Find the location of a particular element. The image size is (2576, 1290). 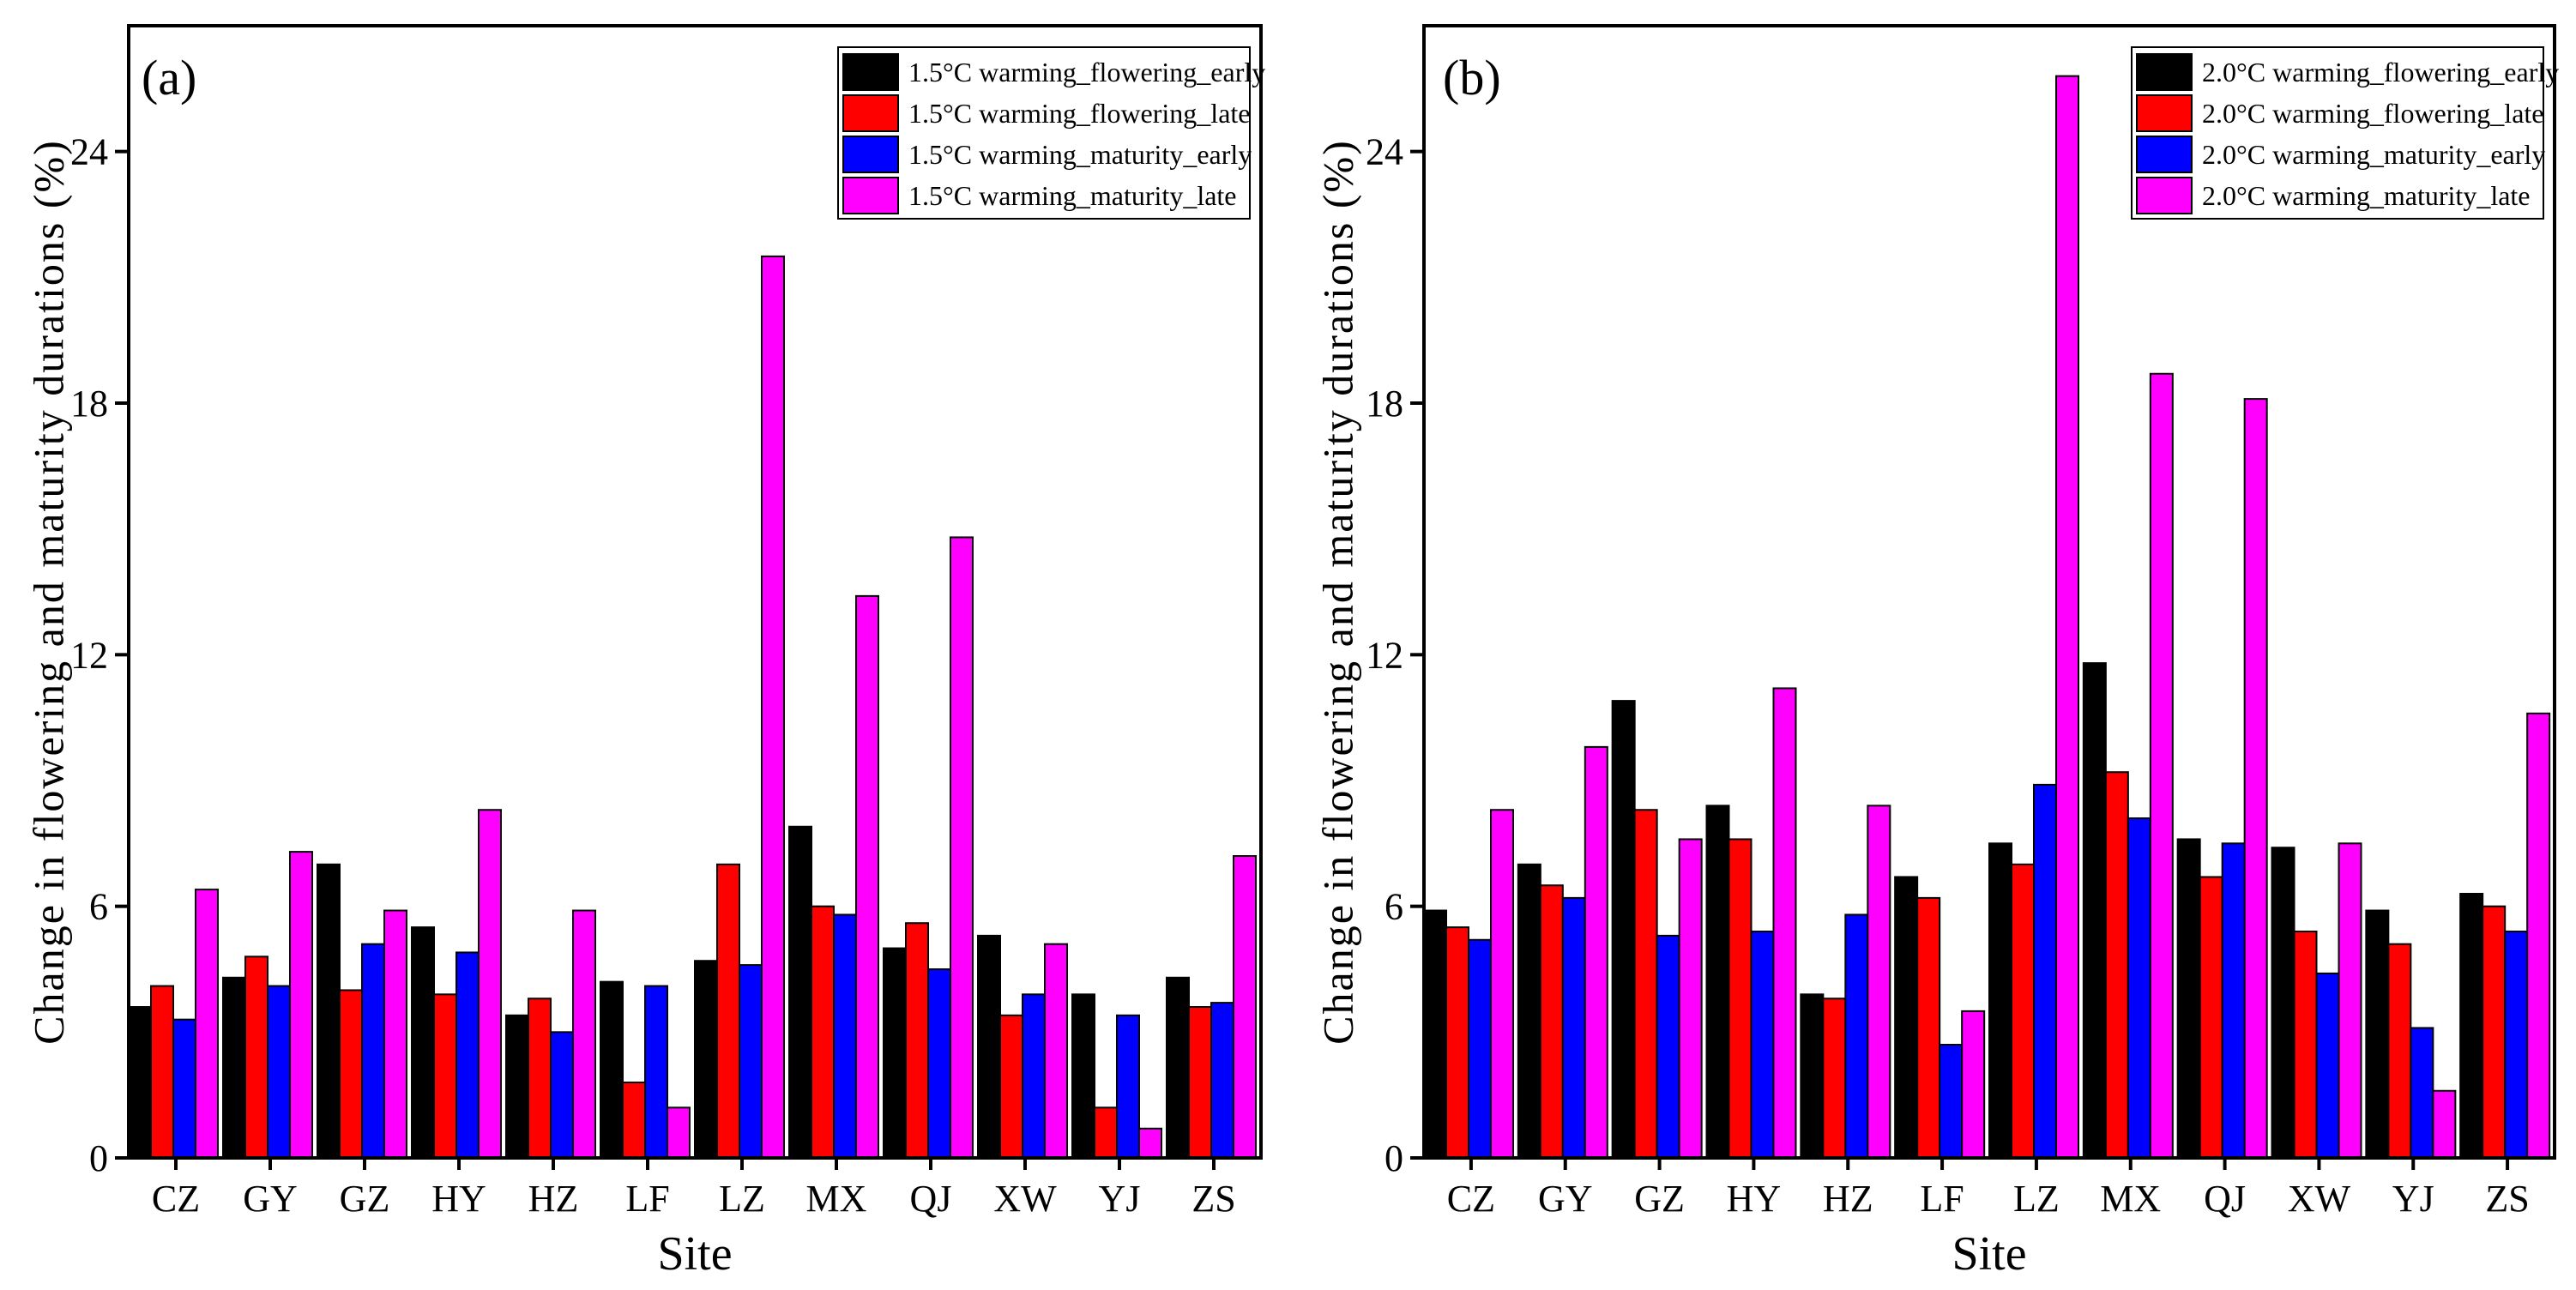

bar-a-1-5-c-warming-flowering-late-hy is located at coordinates (445, 1076).